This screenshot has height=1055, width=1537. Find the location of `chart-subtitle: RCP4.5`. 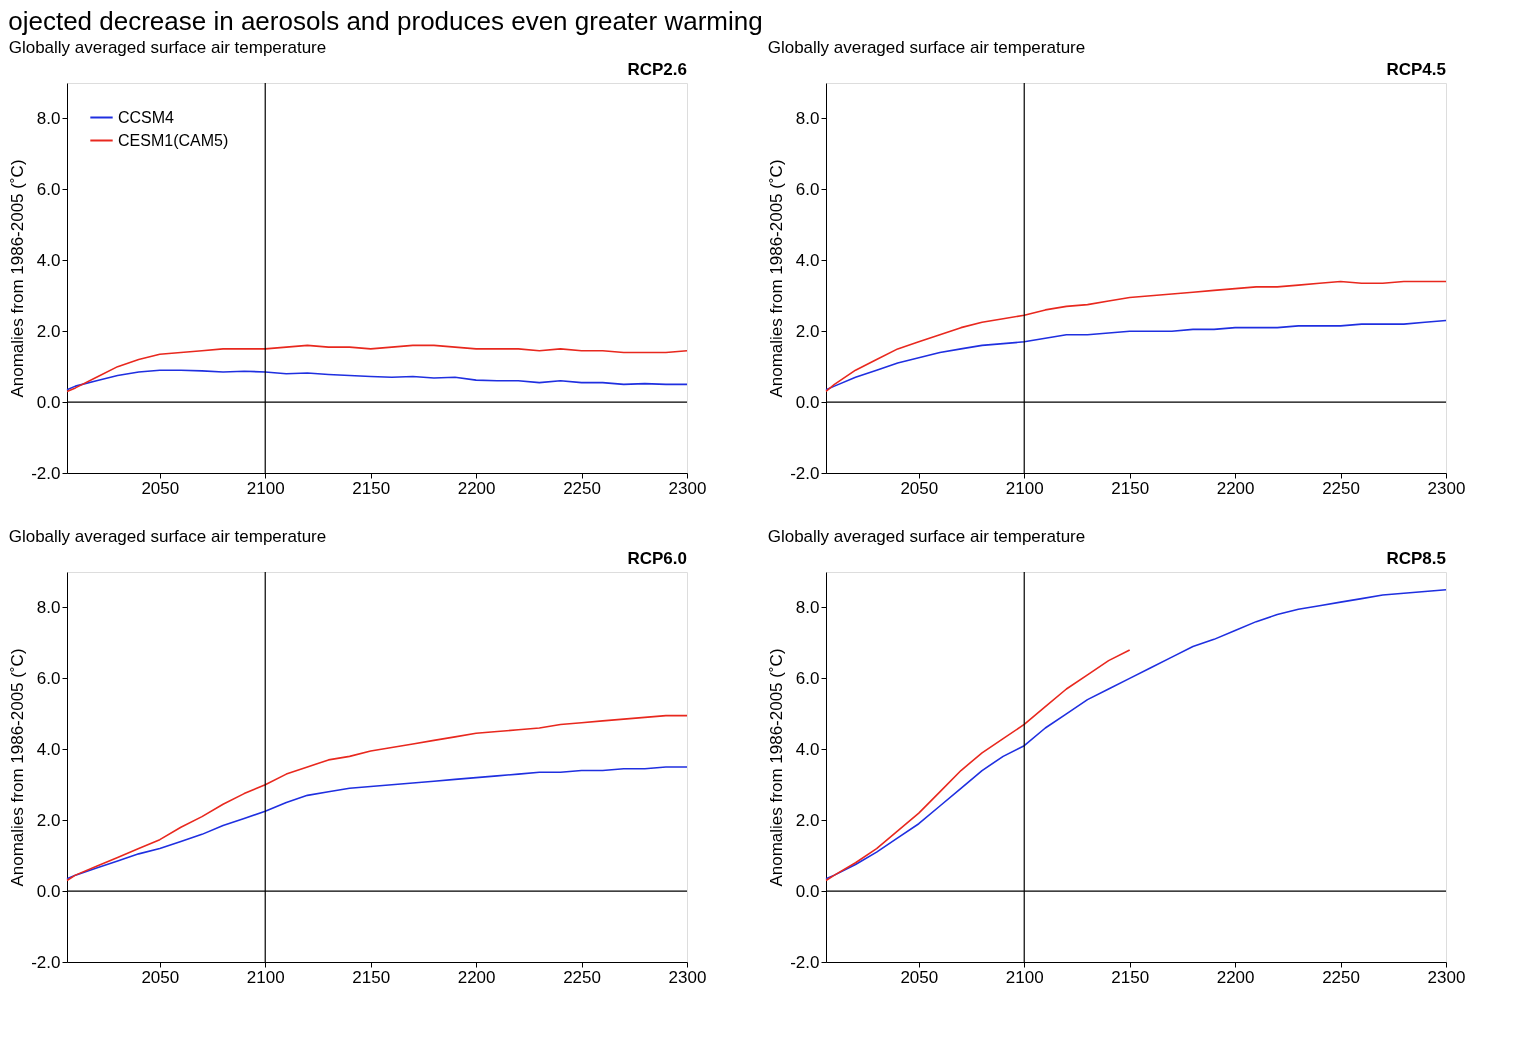

chart-subtitle: RCP4.5 is located at coordinates (1416, 69).